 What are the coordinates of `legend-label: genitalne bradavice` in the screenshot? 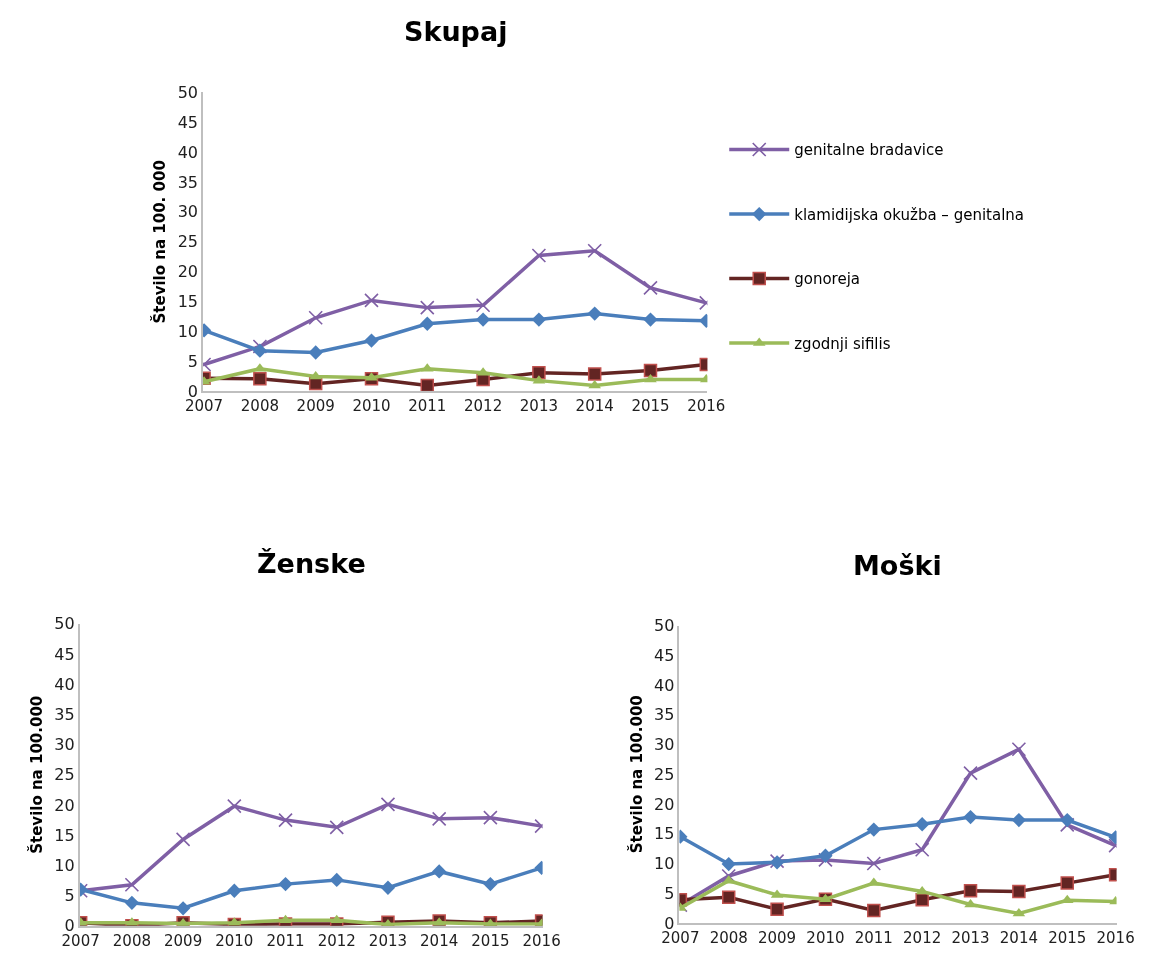 It's located at (869, 150).